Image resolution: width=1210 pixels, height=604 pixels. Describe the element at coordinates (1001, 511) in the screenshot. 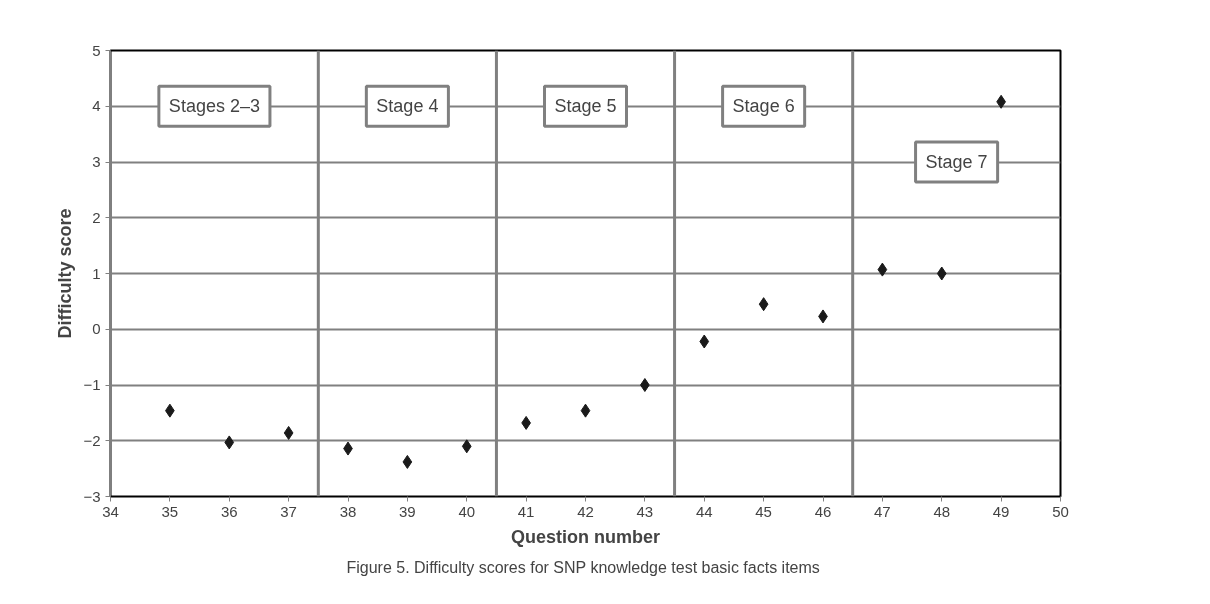

I see `x-tick-label: 49` at that location.